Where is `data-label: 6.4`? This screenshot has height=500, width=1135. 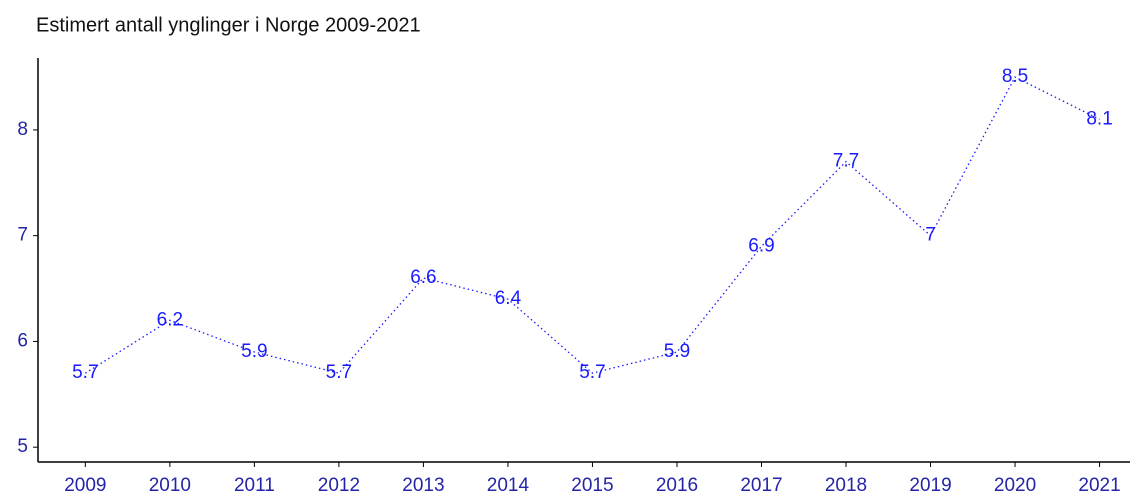
data-label: 6.4 is located at coordinates (508, 298).